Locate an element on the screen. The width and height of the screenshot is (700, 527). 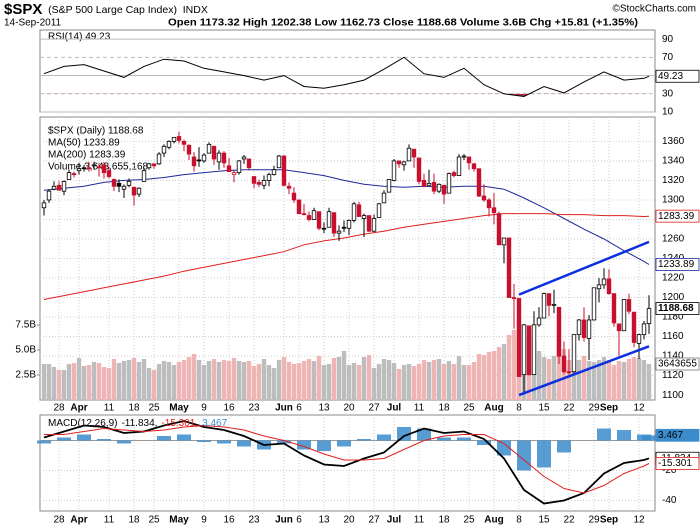
symbol-name: (S&P 500 Large Cap Index) is located at coordinates (112, 10).